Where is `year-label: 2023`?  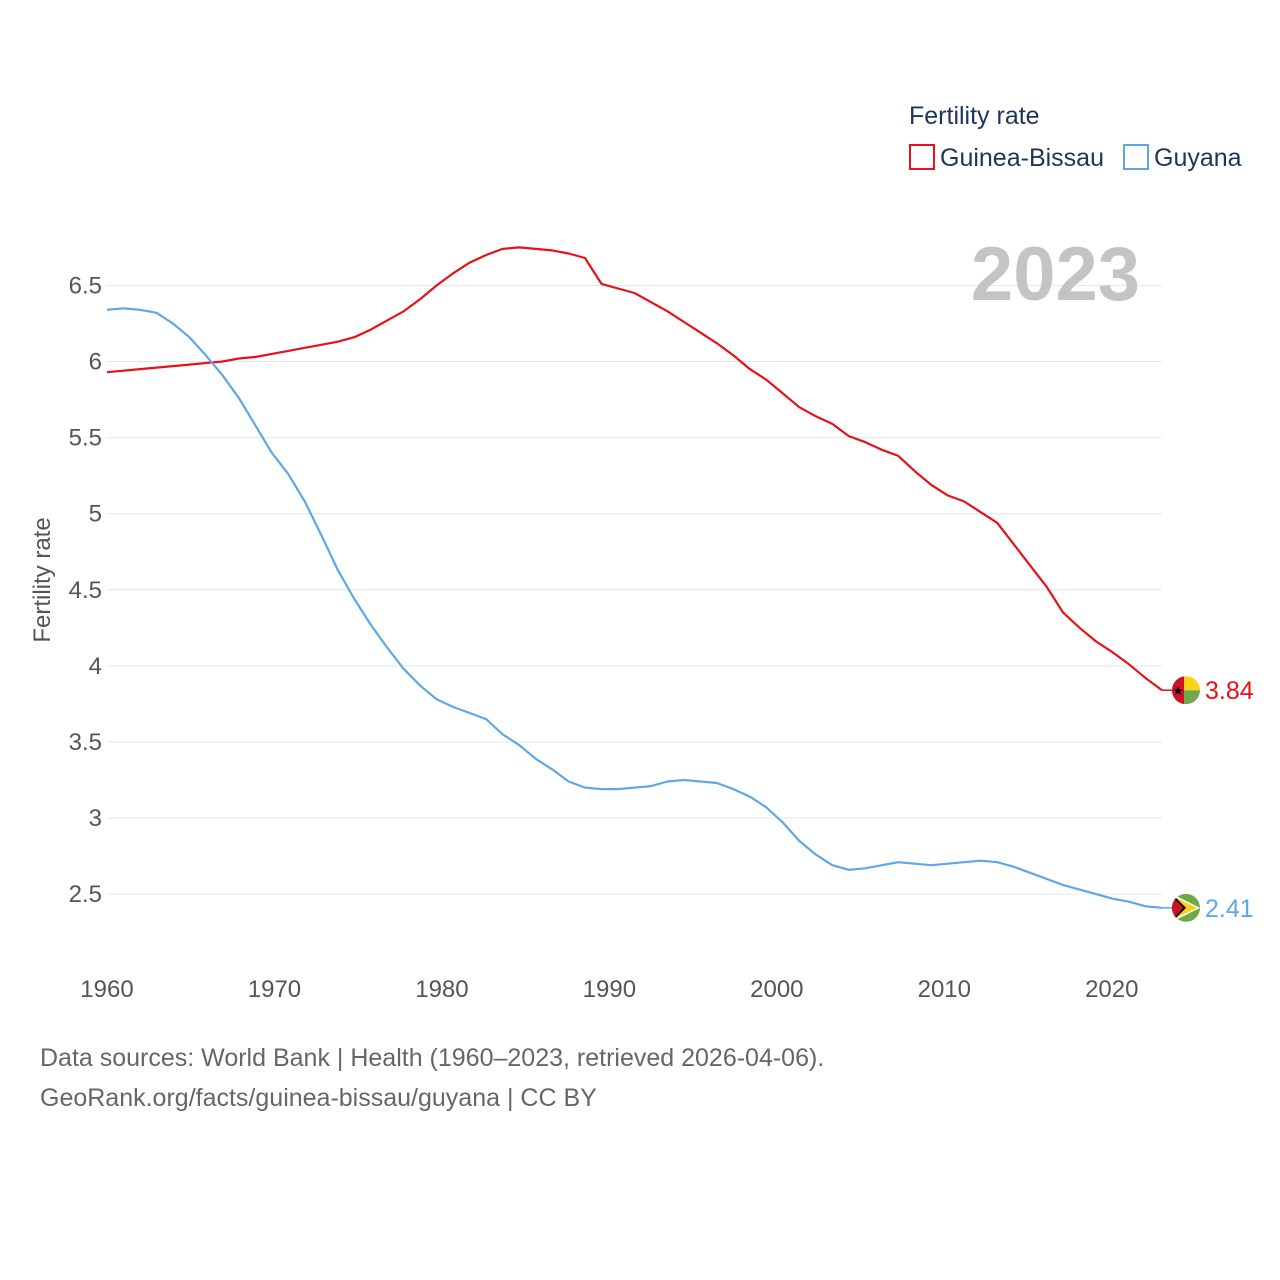
year-label: 2023 is located at coordinates (1055, 274).